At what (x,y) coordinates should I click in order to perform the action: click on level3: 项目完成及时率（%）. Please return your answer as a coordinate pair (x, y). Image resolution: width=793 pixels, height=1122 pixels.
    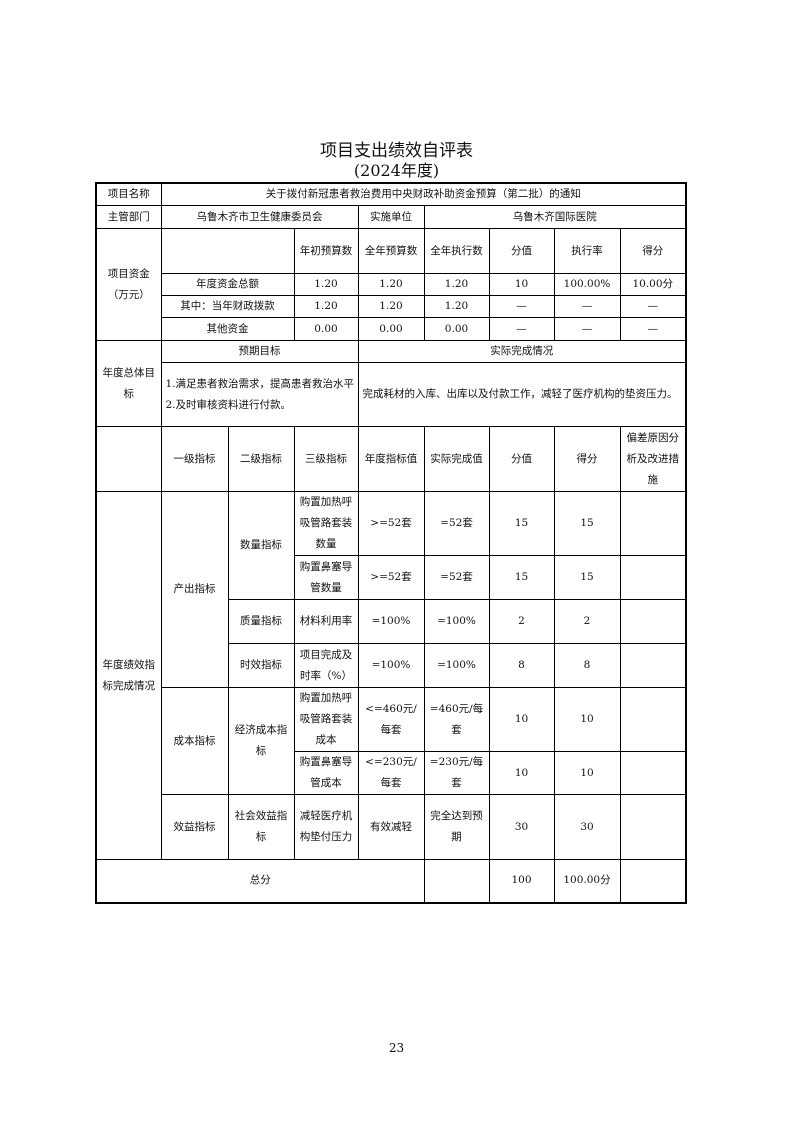
    Looking at the image, I should click on (326, 665).